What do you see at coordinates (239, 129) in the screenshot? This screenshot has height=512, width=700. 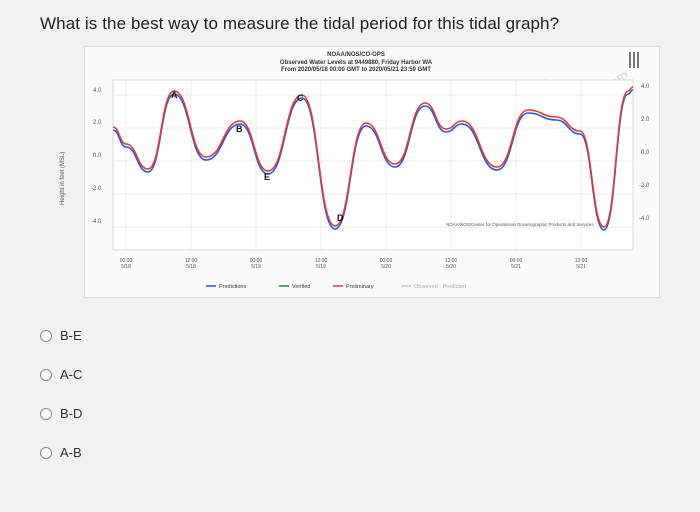 I see `point-label-b: B` at bounding box center [239, 129].